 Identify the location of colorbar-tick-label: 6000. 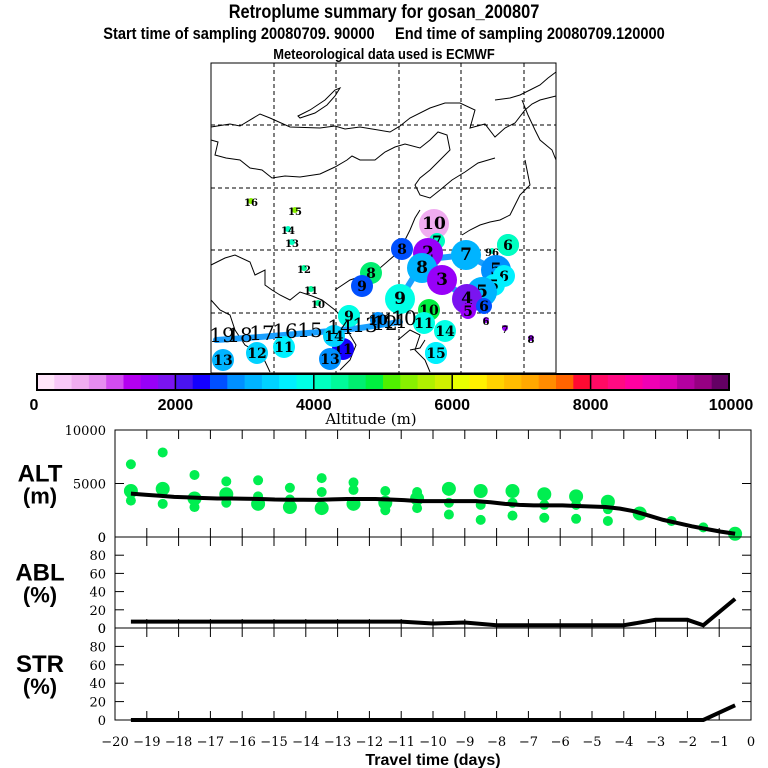
(452, 405).